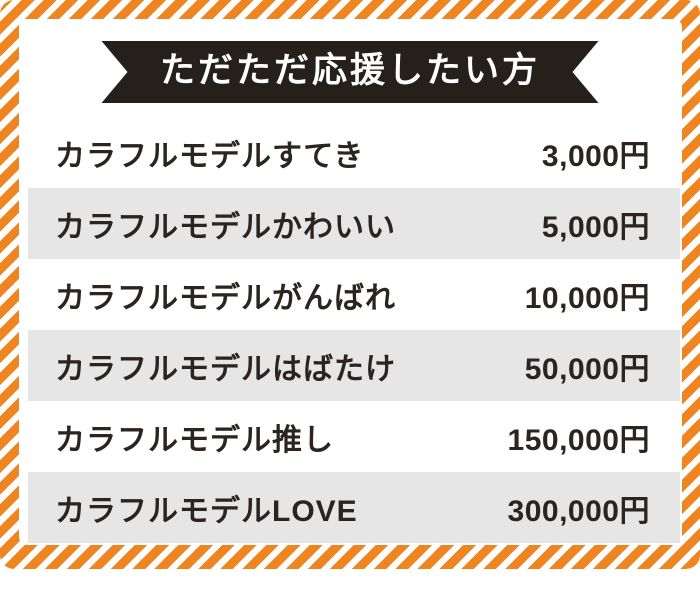 This screenshot has width=700, height=600. Describe the element at coordinates (595, 227) in the screenshot. I see `tier-price: 5,000円` at that location.